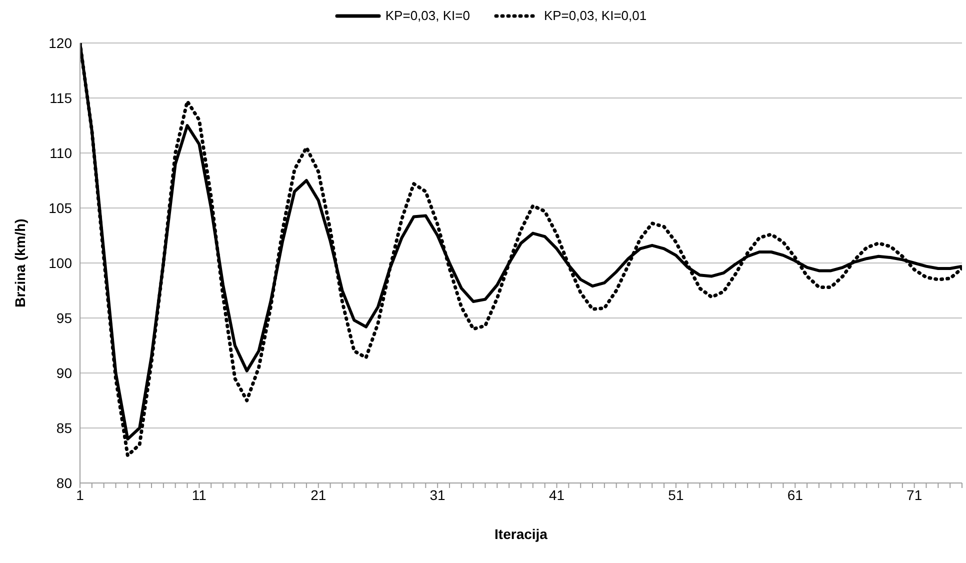 The height and width of the screenshot is (563, 966). I want to click on y-tick-label: 95, so click(64, 318).